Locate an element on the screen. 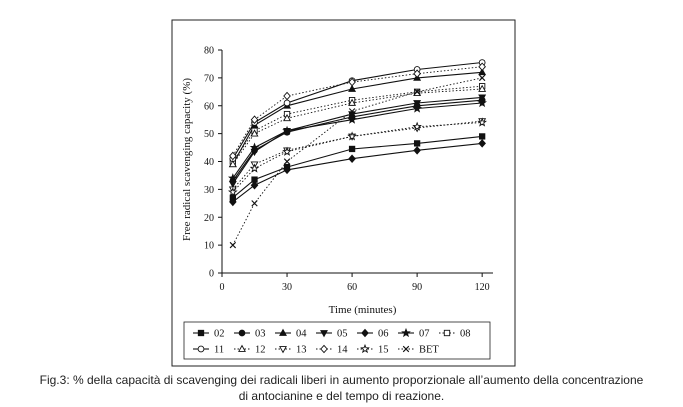 Image resolution: width=683 pixels, height=407 pixels. legend-box is located at coordinates (337, 340).